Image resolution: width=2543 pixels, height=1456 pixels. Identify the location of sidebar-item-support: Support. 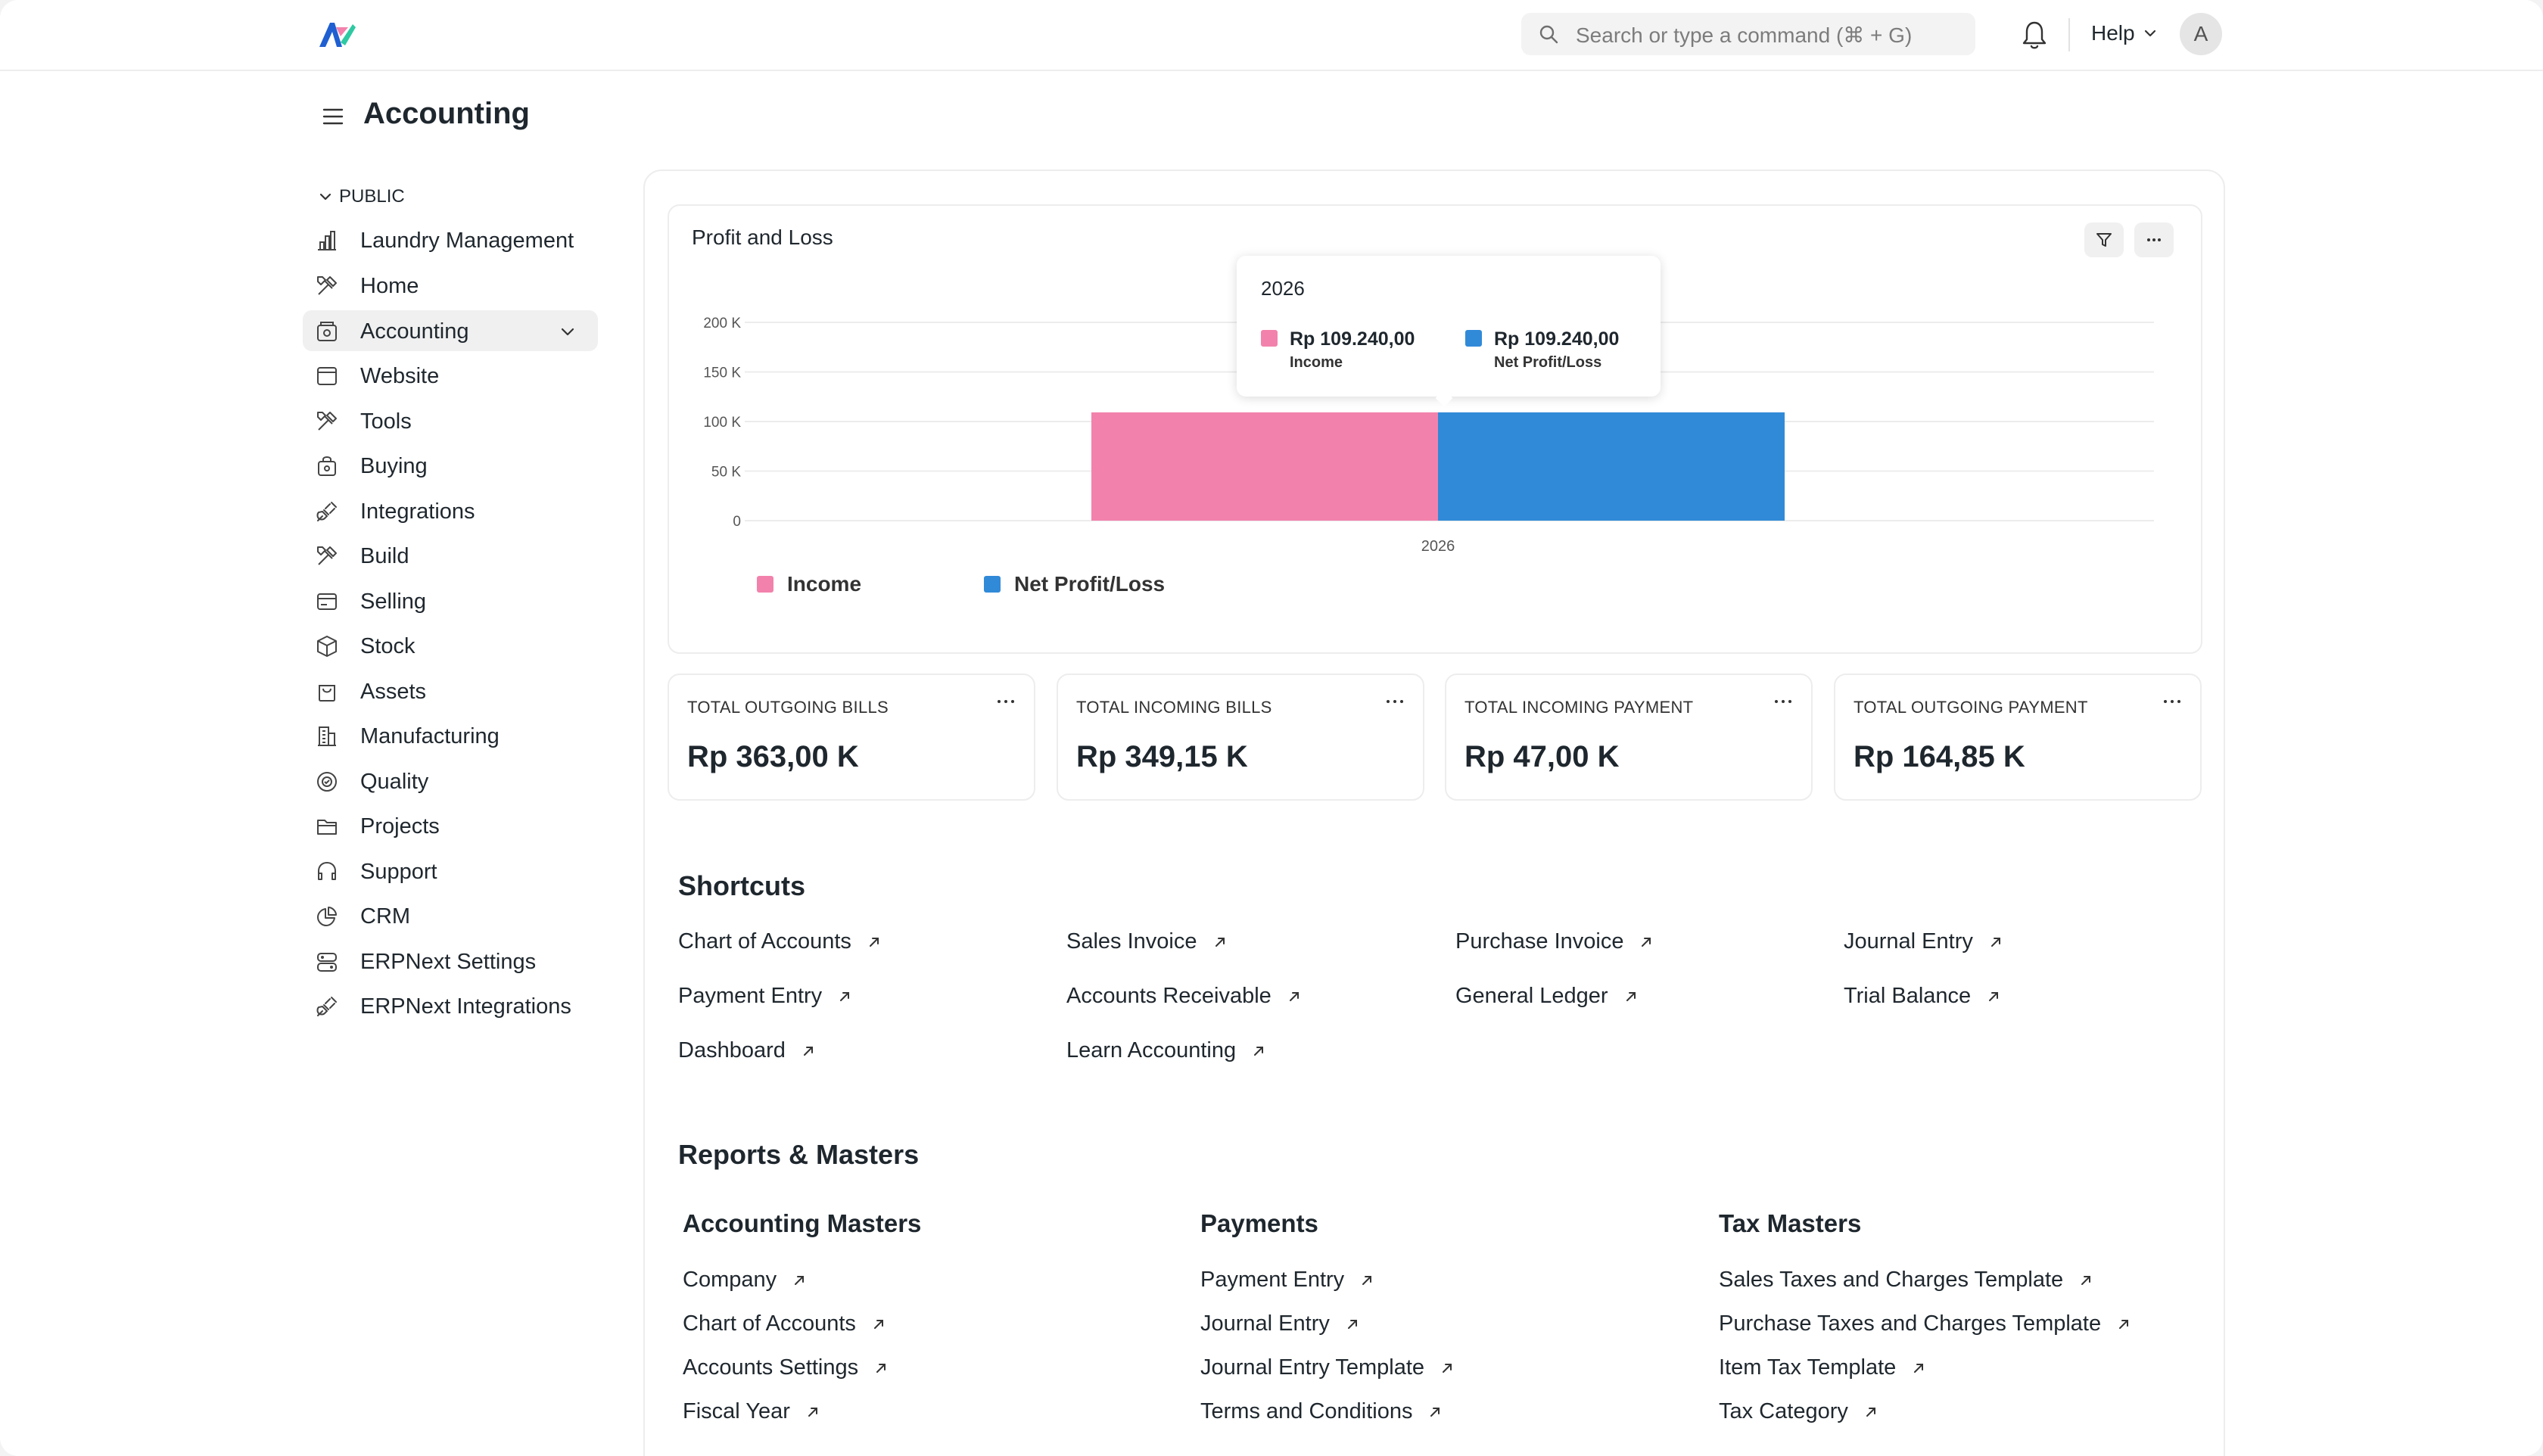
(450, 871).